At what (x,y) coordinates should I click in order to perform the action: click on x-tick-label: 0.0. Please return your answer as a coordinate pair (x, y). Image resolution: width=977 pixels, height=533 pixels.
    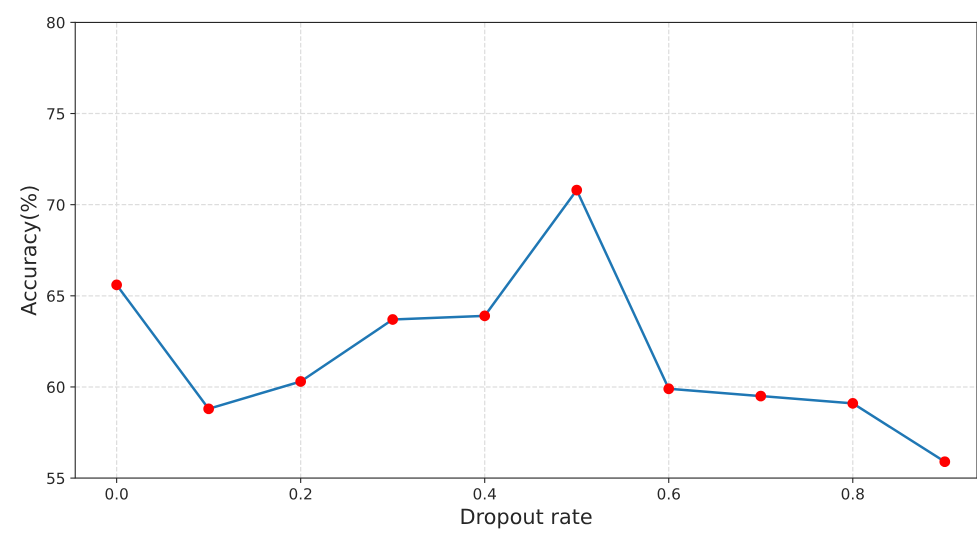
    Looking at the image, I should click on (116, 494).